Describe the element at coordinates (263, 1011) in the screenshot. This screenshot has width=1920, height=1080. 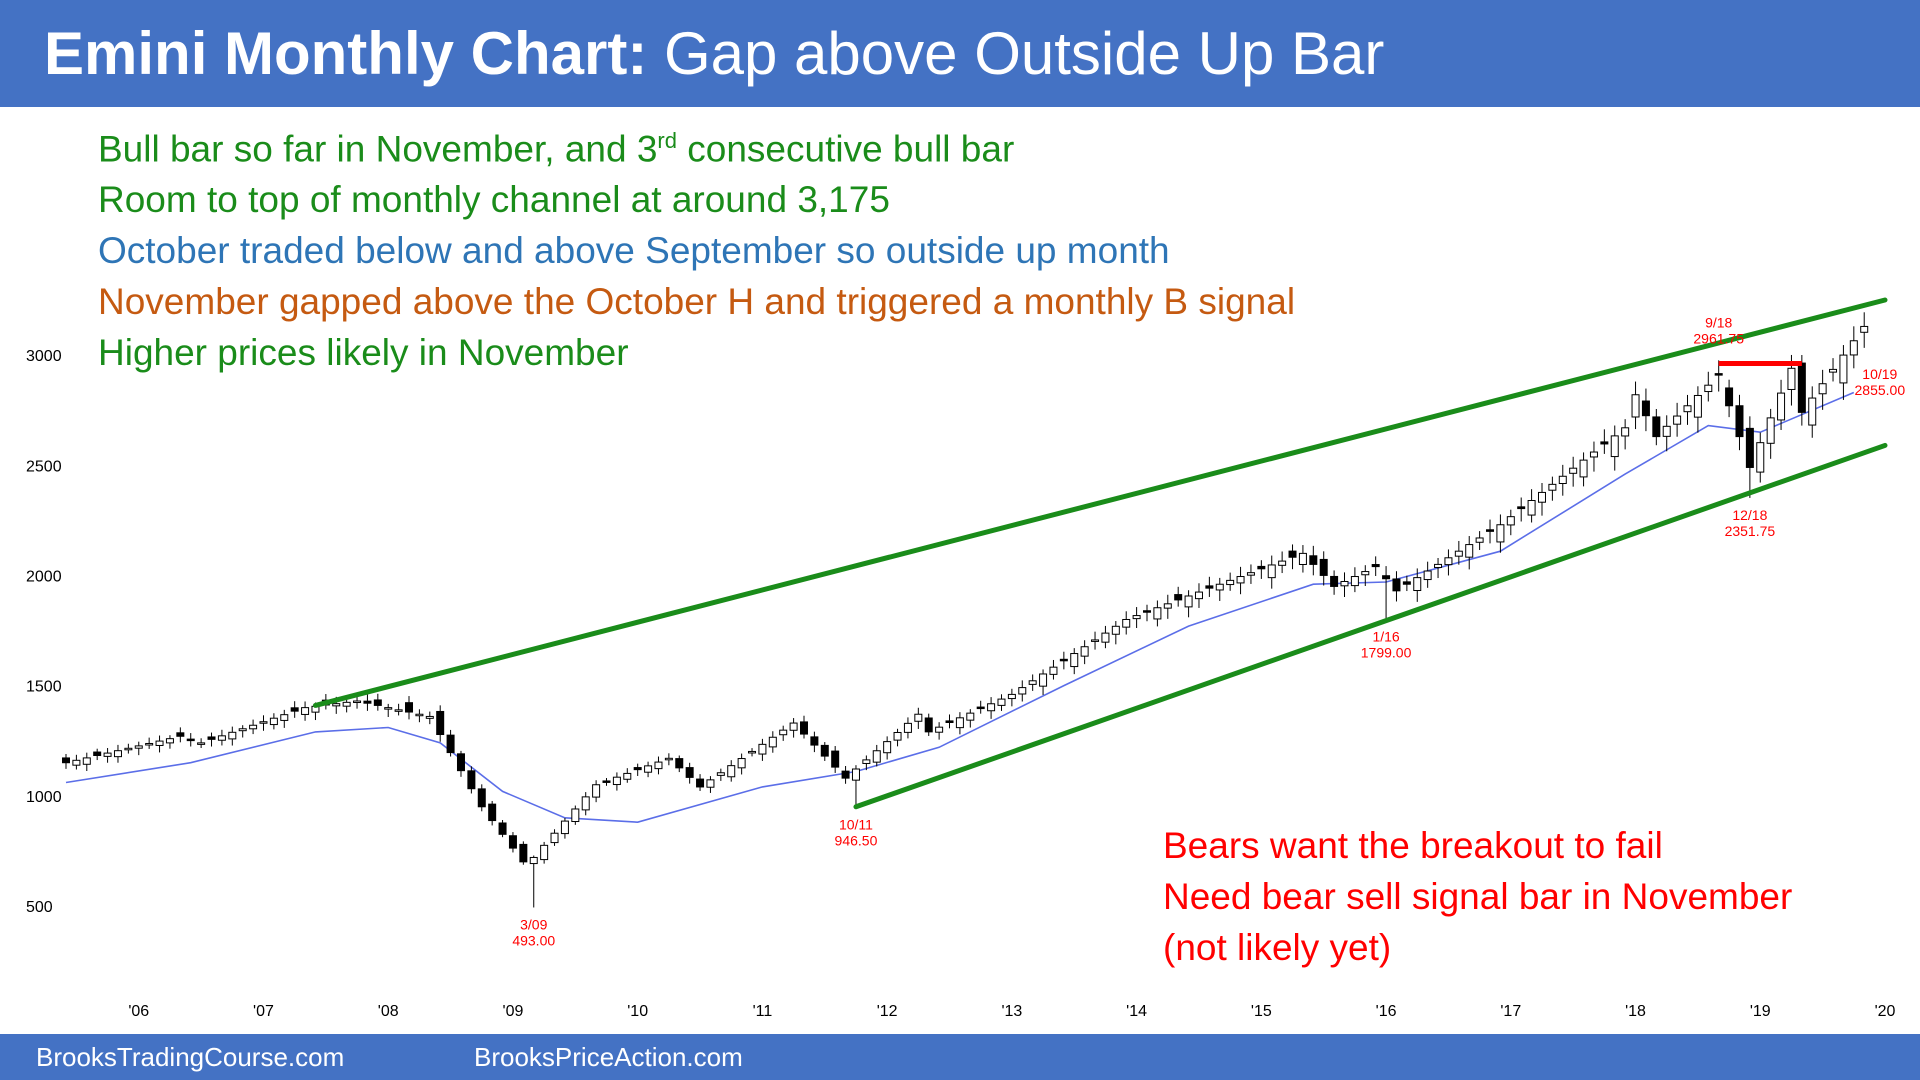
I see `x-tick-label: '07` at that location.